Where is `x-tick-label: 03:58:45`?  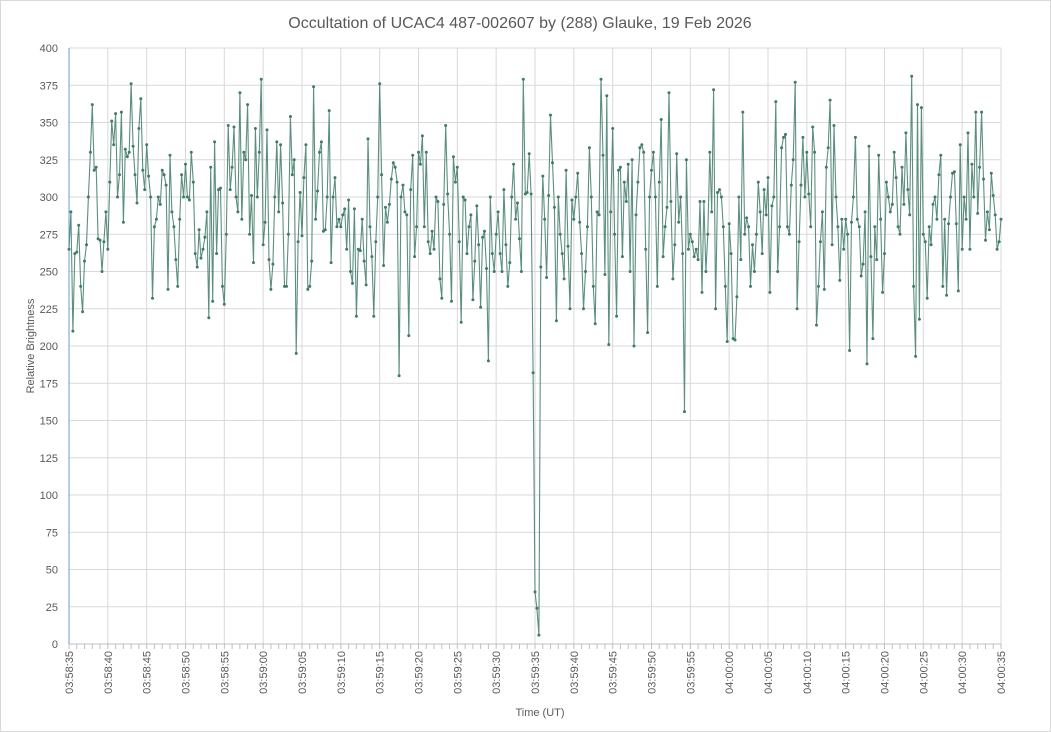
x-tick-label: 03:58:45 is located at coordinates (148, 672).